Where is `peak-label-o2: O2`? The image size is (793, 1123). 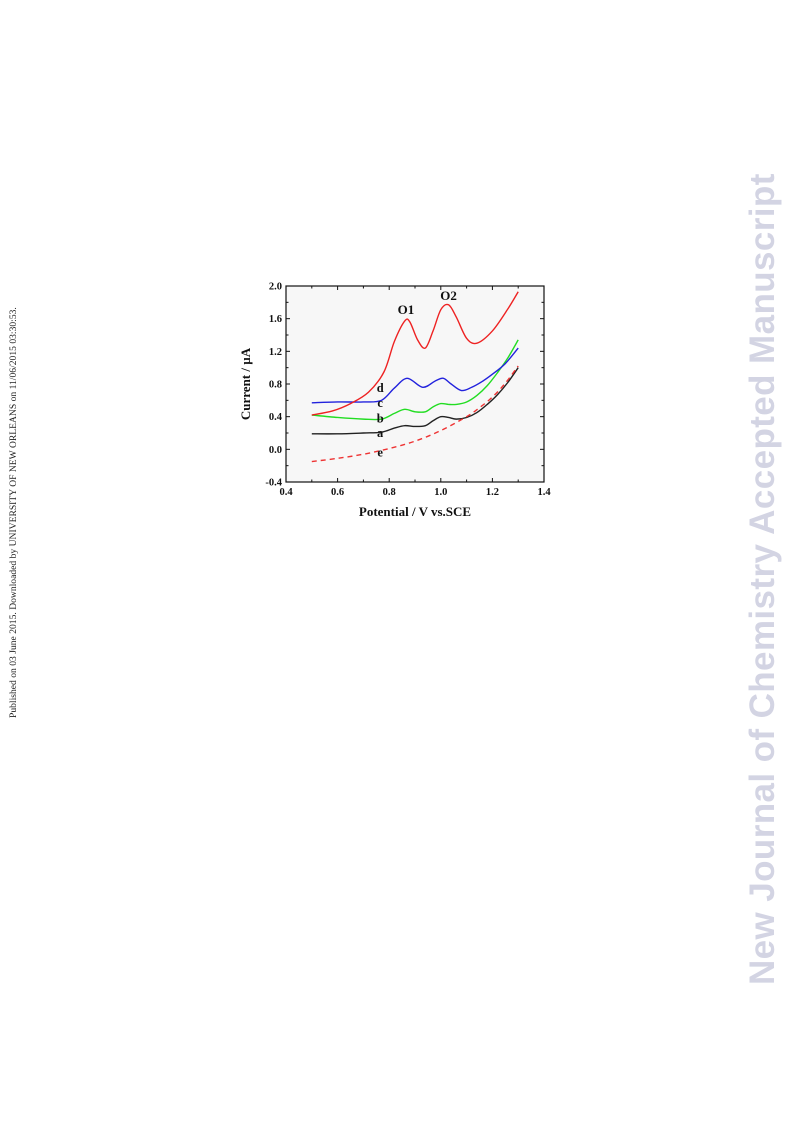 peak-label-o2: O2 is located at coordinates (448, 295).